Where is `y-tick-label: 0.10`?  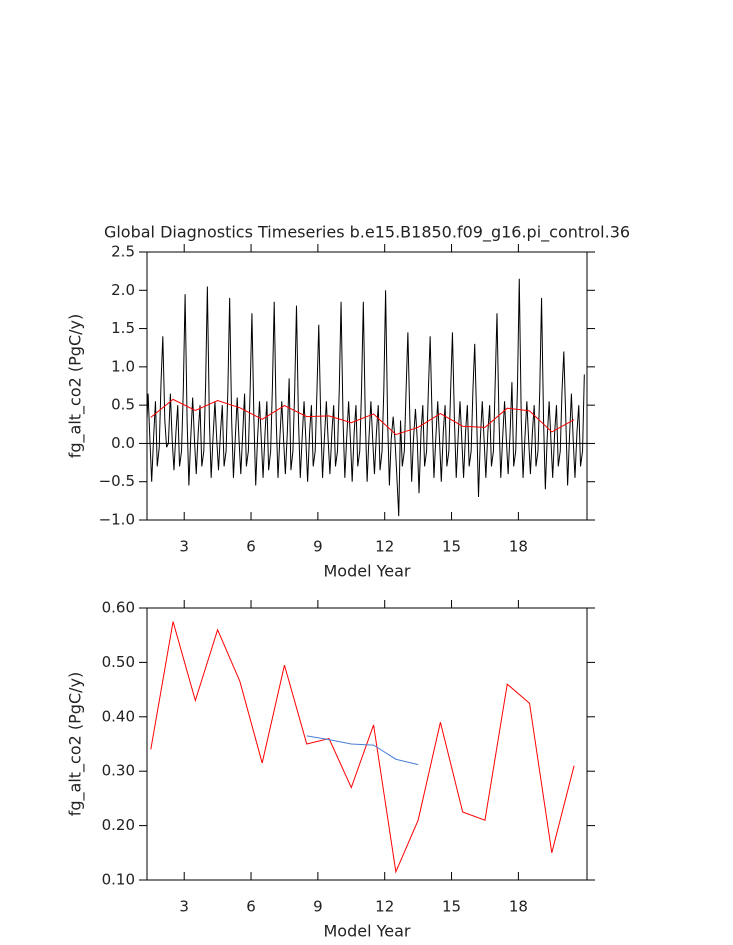 y-tick-label: 0.10 is located at coordinates (118, 880).